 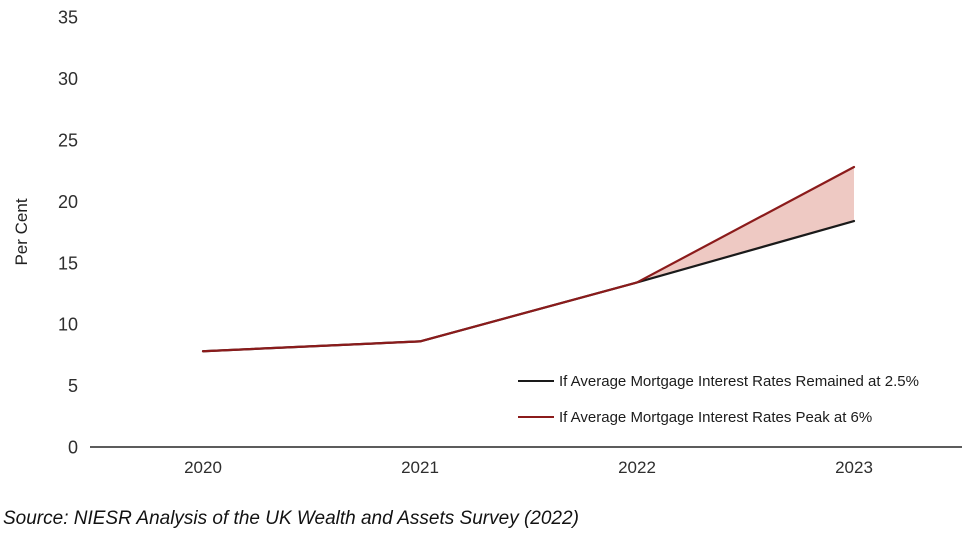 I want to click on legend-swatch-rates-remained, so click(x=536, y=381).